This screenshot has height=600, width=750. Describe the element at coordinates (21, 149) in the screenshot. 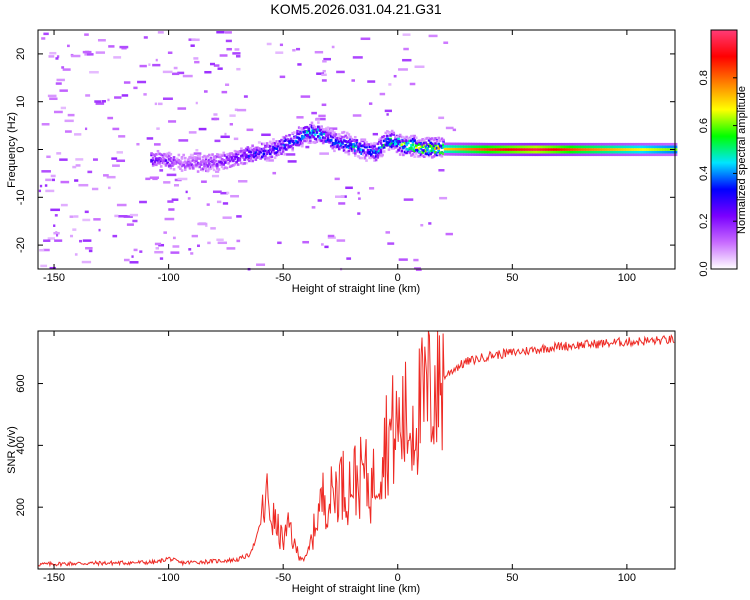

I see `spectrogram-y-tick-label: 0` at that location.